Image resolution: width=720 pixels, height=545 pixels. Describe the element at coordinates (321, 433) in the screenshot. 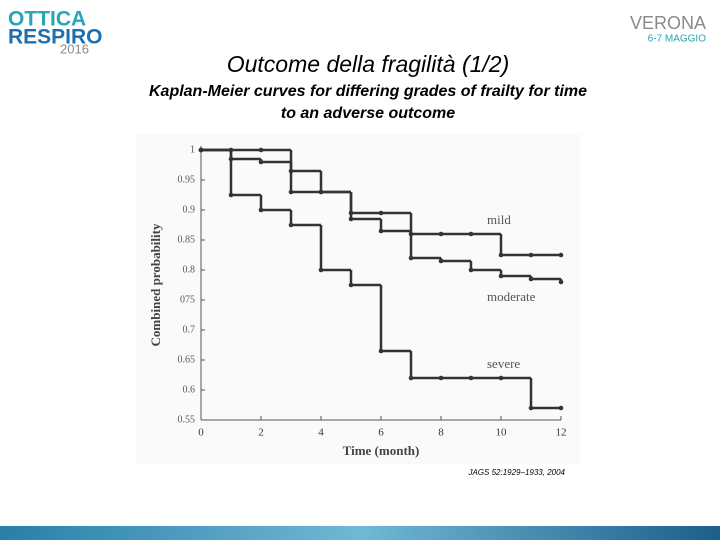

I see `x-tick-label: 4` at that location.